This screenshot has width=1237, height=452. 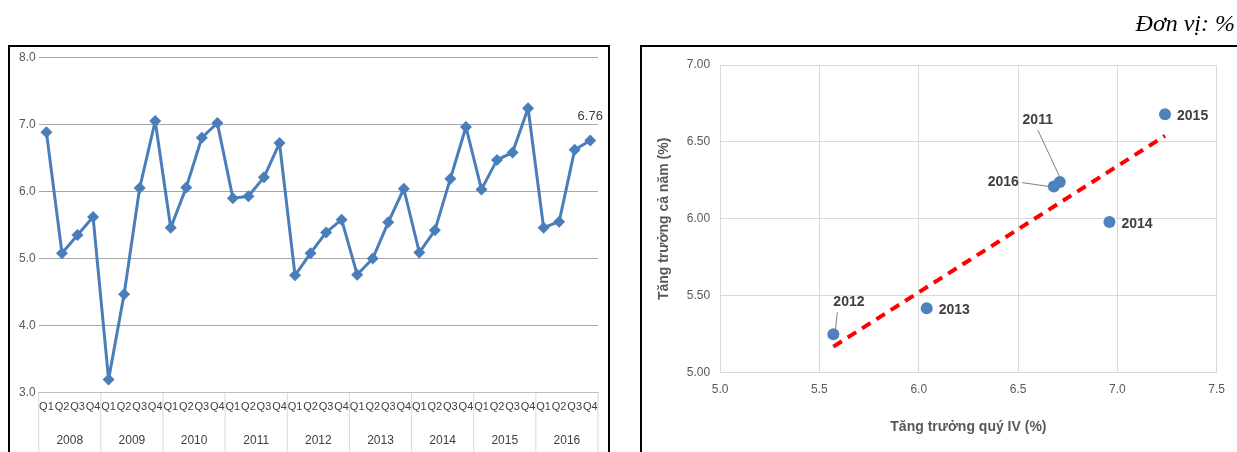 I want to click on y-tick-label: 7.00, so click(x=698, y=64).